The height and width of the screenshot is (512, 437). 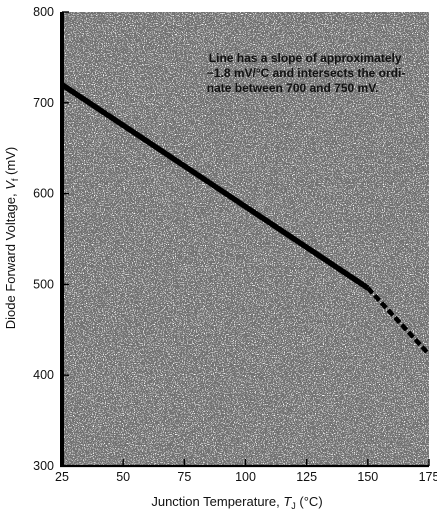 What do you see at coordinates (293, 88) in the screenshot?
I see `annotation-line-3: nate between 700 and 750 mV.` at bounding box center [293, 88].